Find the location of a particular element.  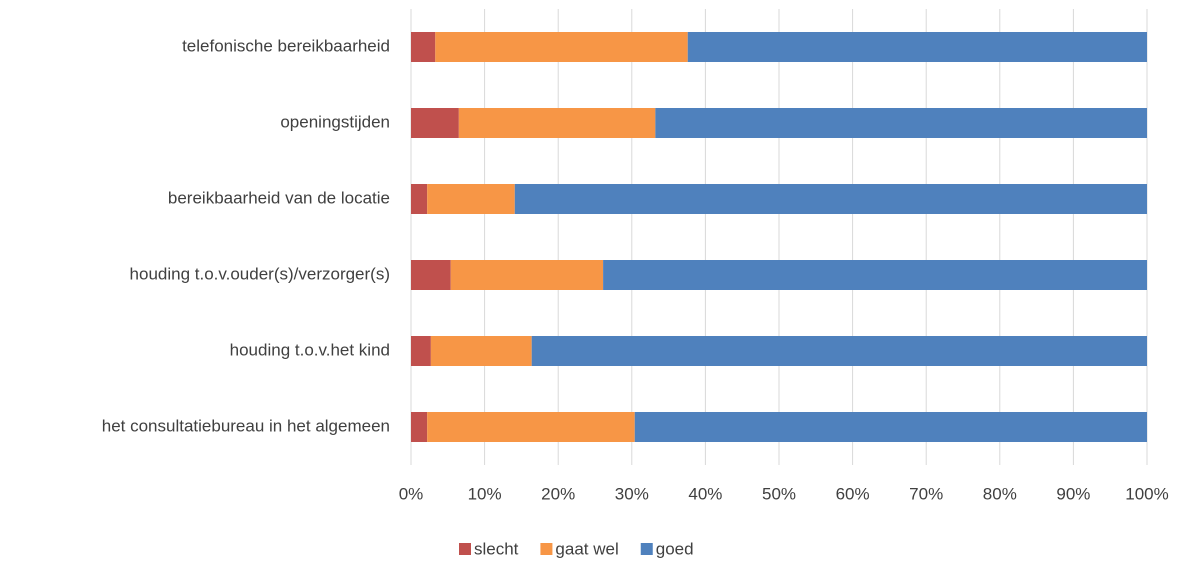

y-tick-label: bereikbaarheid van de locatie is located at coordinates (279, 197).